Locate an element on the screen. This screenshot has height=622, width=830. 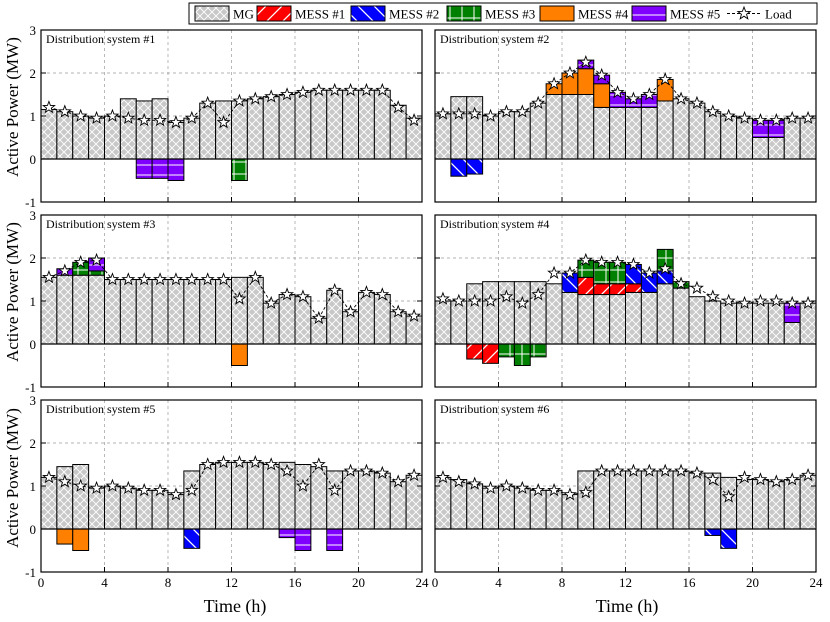
panel-4: Distribution system #4 is located at coordinates (625, 301).